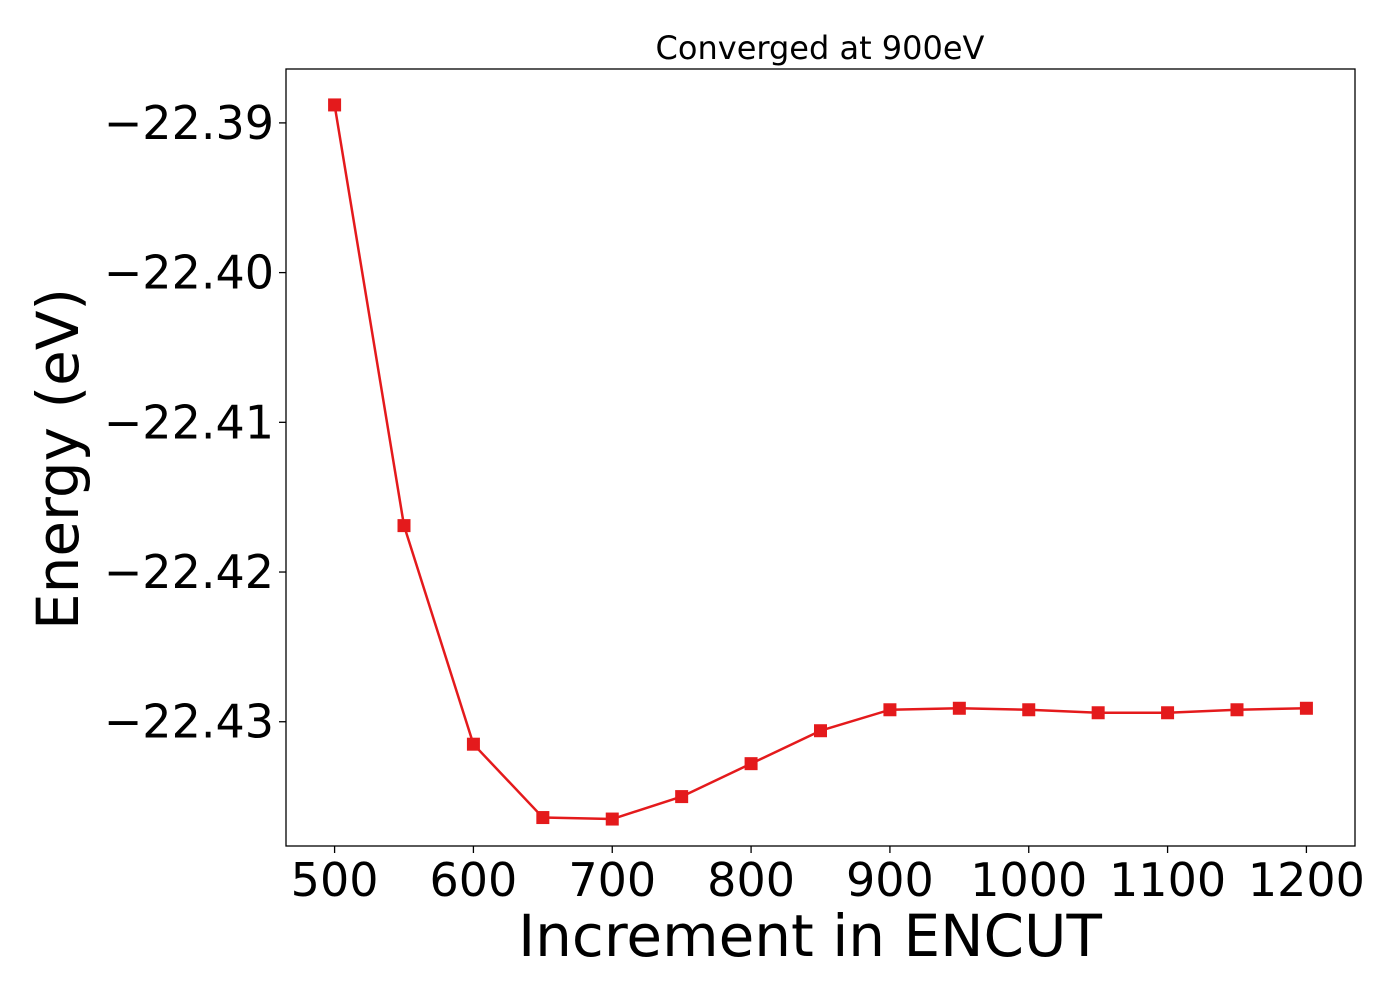  Describe the element at coordinates (189, 123) in the screenshot. I see `y-tick-label: −22.39` at that location.